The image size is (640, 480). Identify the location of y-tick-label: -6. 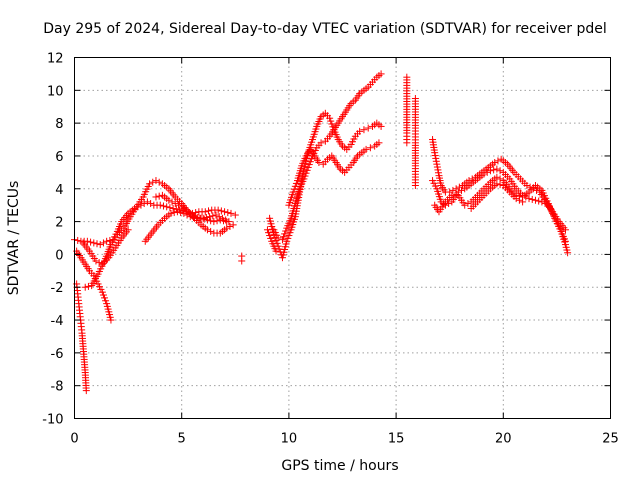
(57, 354).